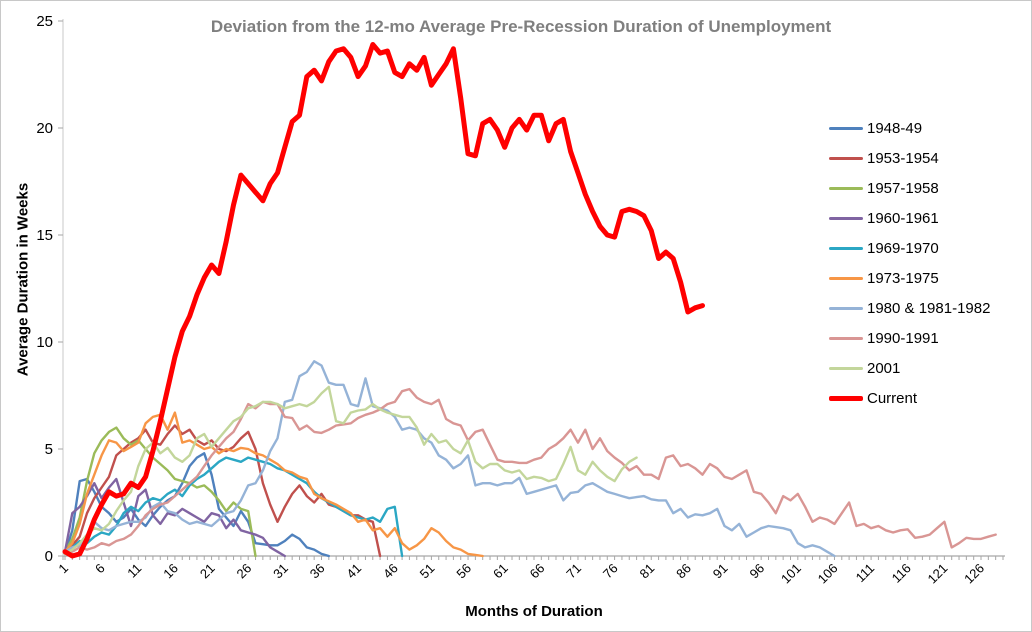 This screenshot has width=1032, height=632. What do you see at coordinates (134, 571) in the screenshot?
I see `x-tick-label: 11` at bounding box center [134, 571].